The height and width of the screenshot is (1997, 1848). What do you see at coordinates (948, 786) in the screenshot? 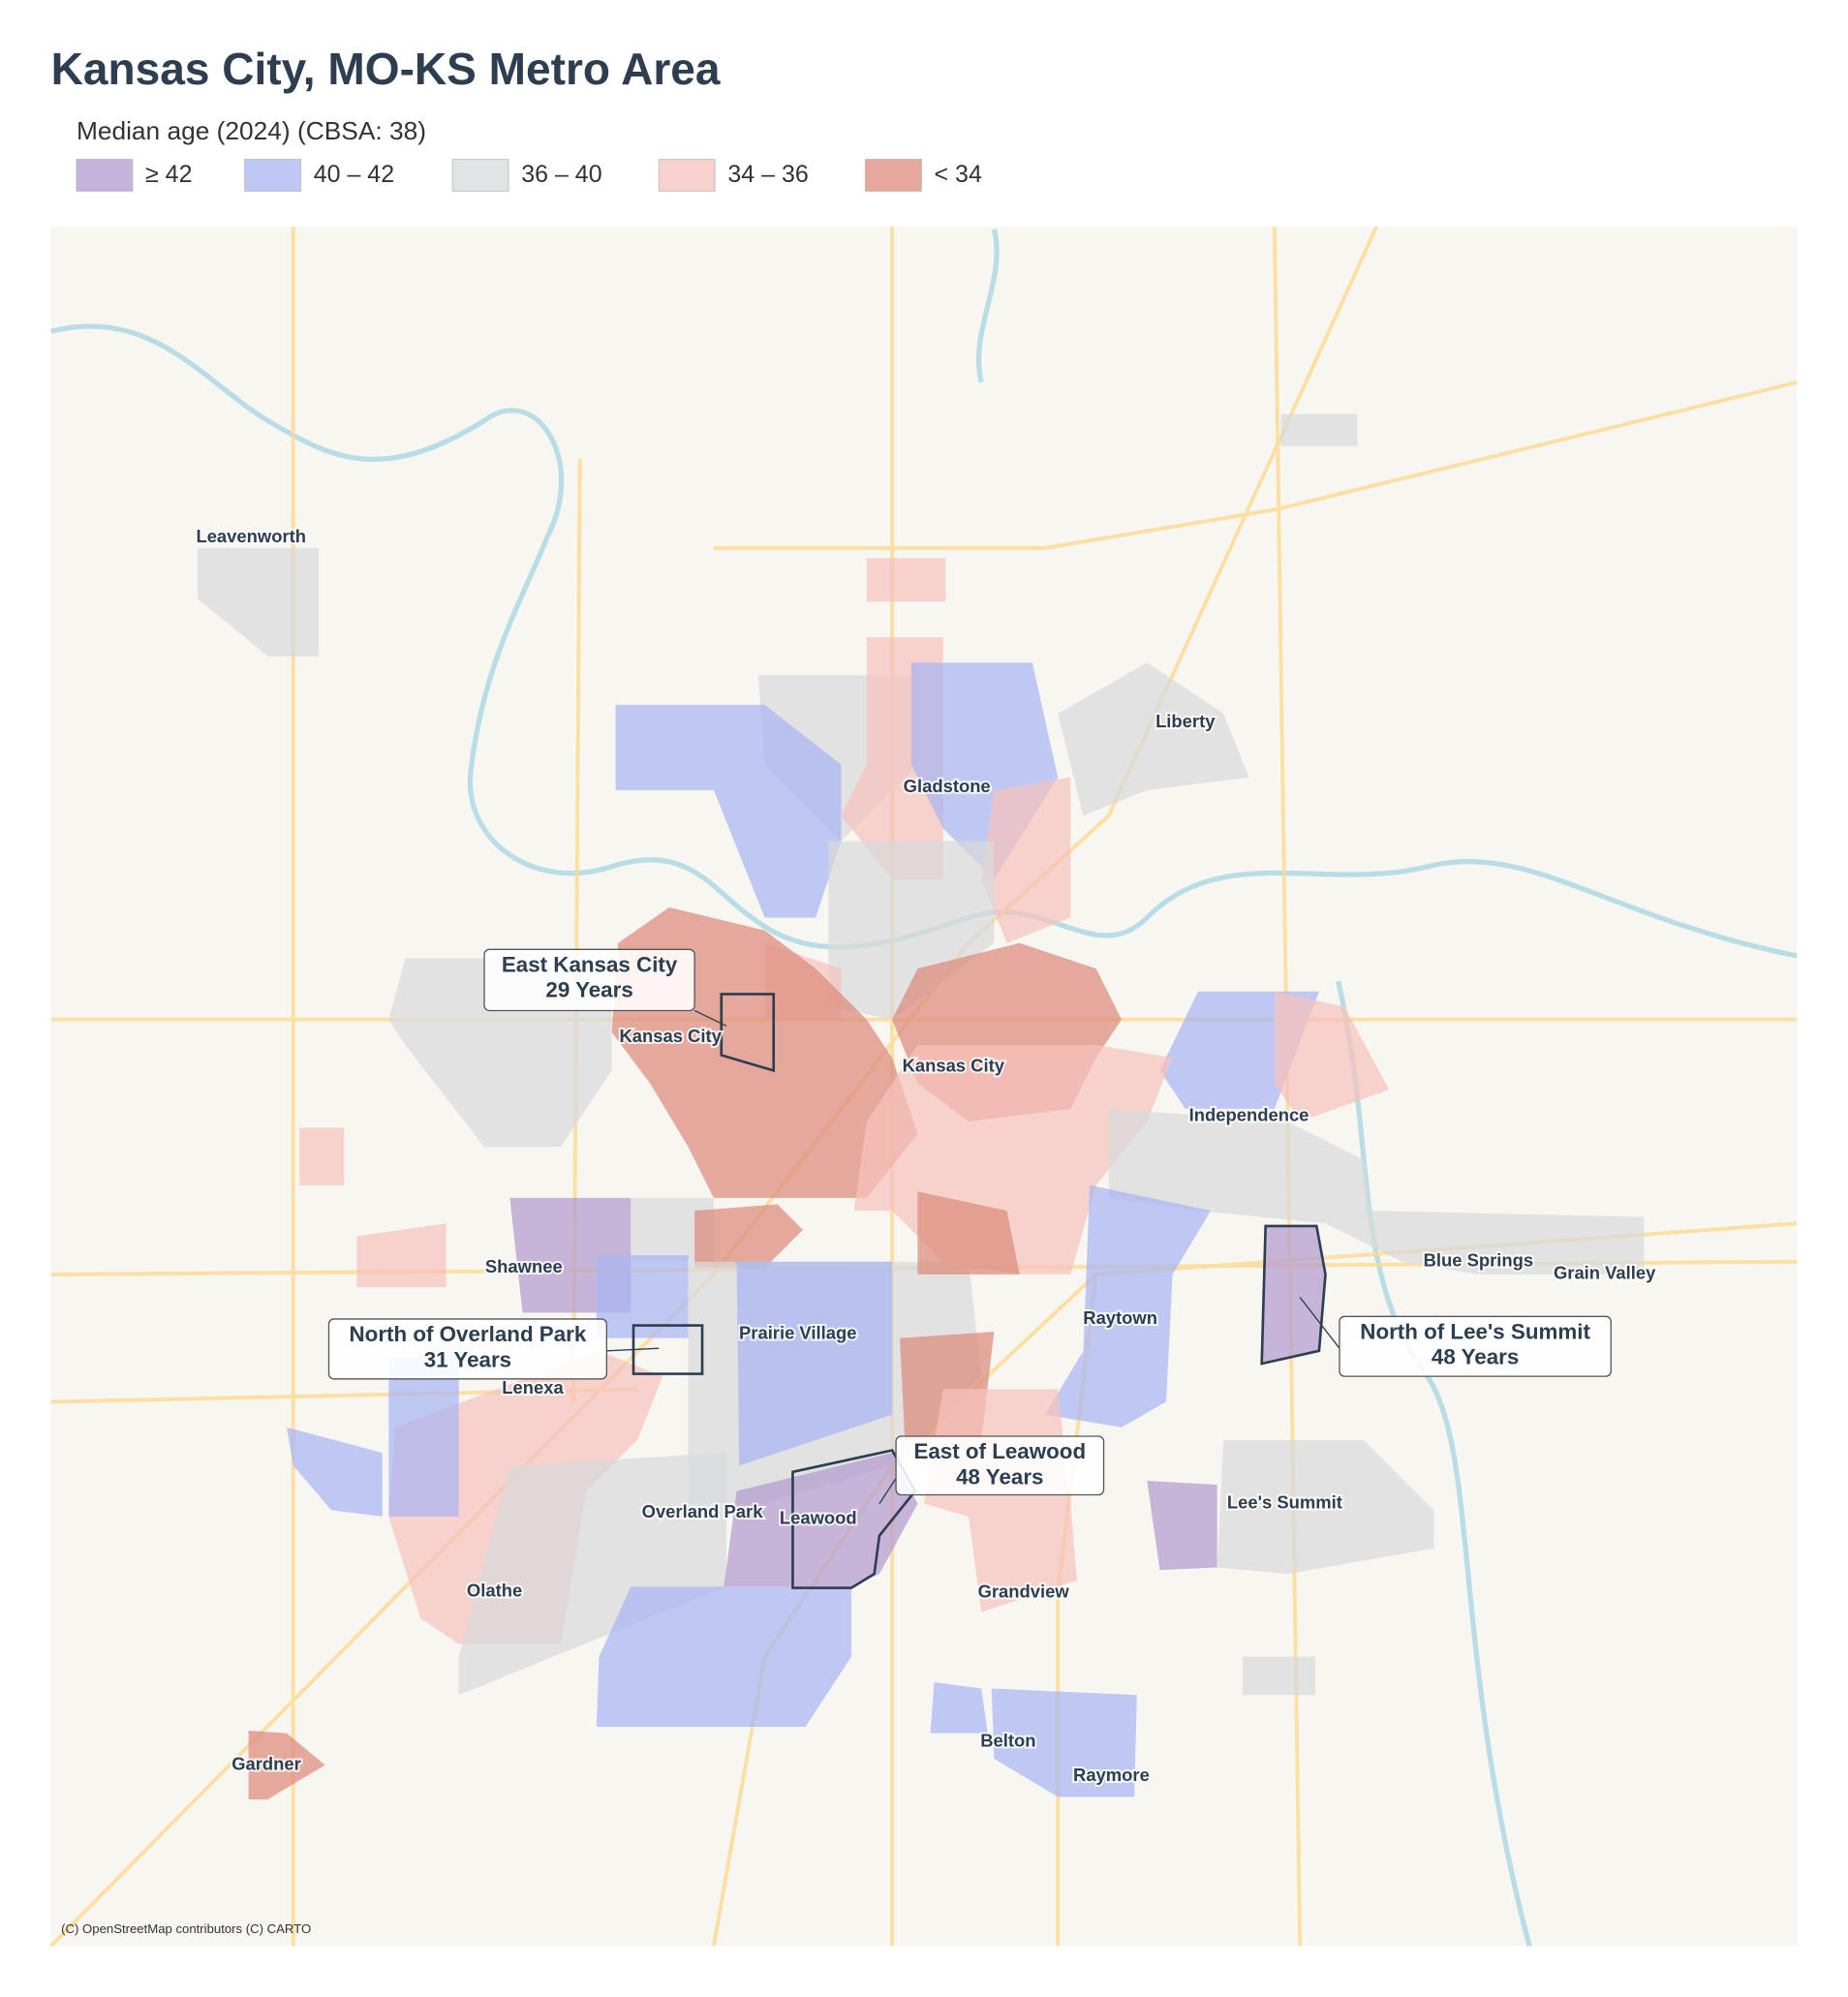
I see `place-label: Gladstone` at bounding box center [948, 786].